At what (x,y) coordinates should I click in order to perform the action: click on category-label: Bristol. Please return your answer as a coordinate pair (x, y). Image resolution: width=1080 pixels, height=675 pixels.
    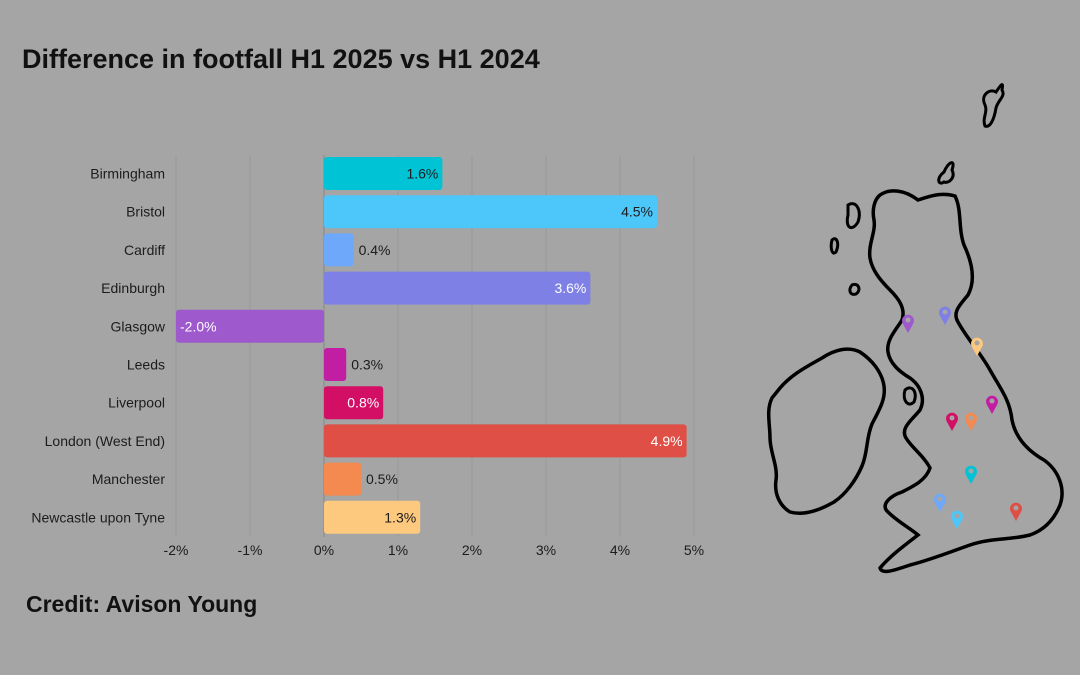
    Looking at the image, I should click on (145, 212).